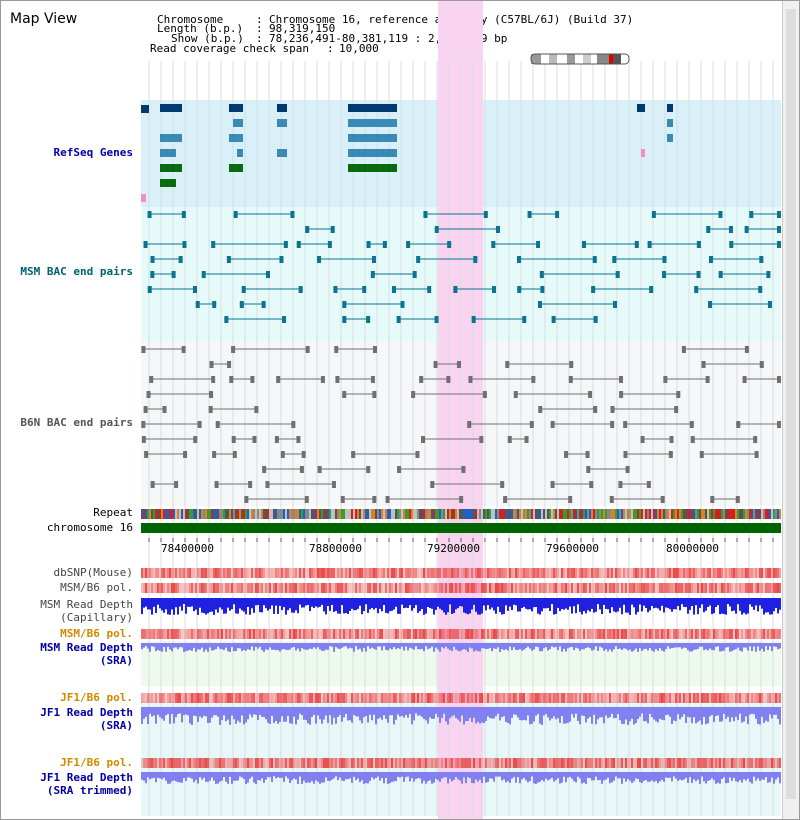 The height and width of the screenshot is (820, 800). What do you see at coordinates (791, 404) in the screenshot?
I see `scrollbar-thumb` at bounding box center [791, 404].